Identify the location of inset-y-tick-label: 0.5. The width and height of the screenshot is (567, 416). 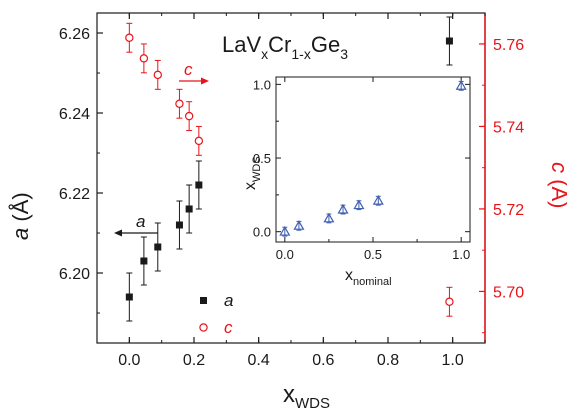
(262, 158).